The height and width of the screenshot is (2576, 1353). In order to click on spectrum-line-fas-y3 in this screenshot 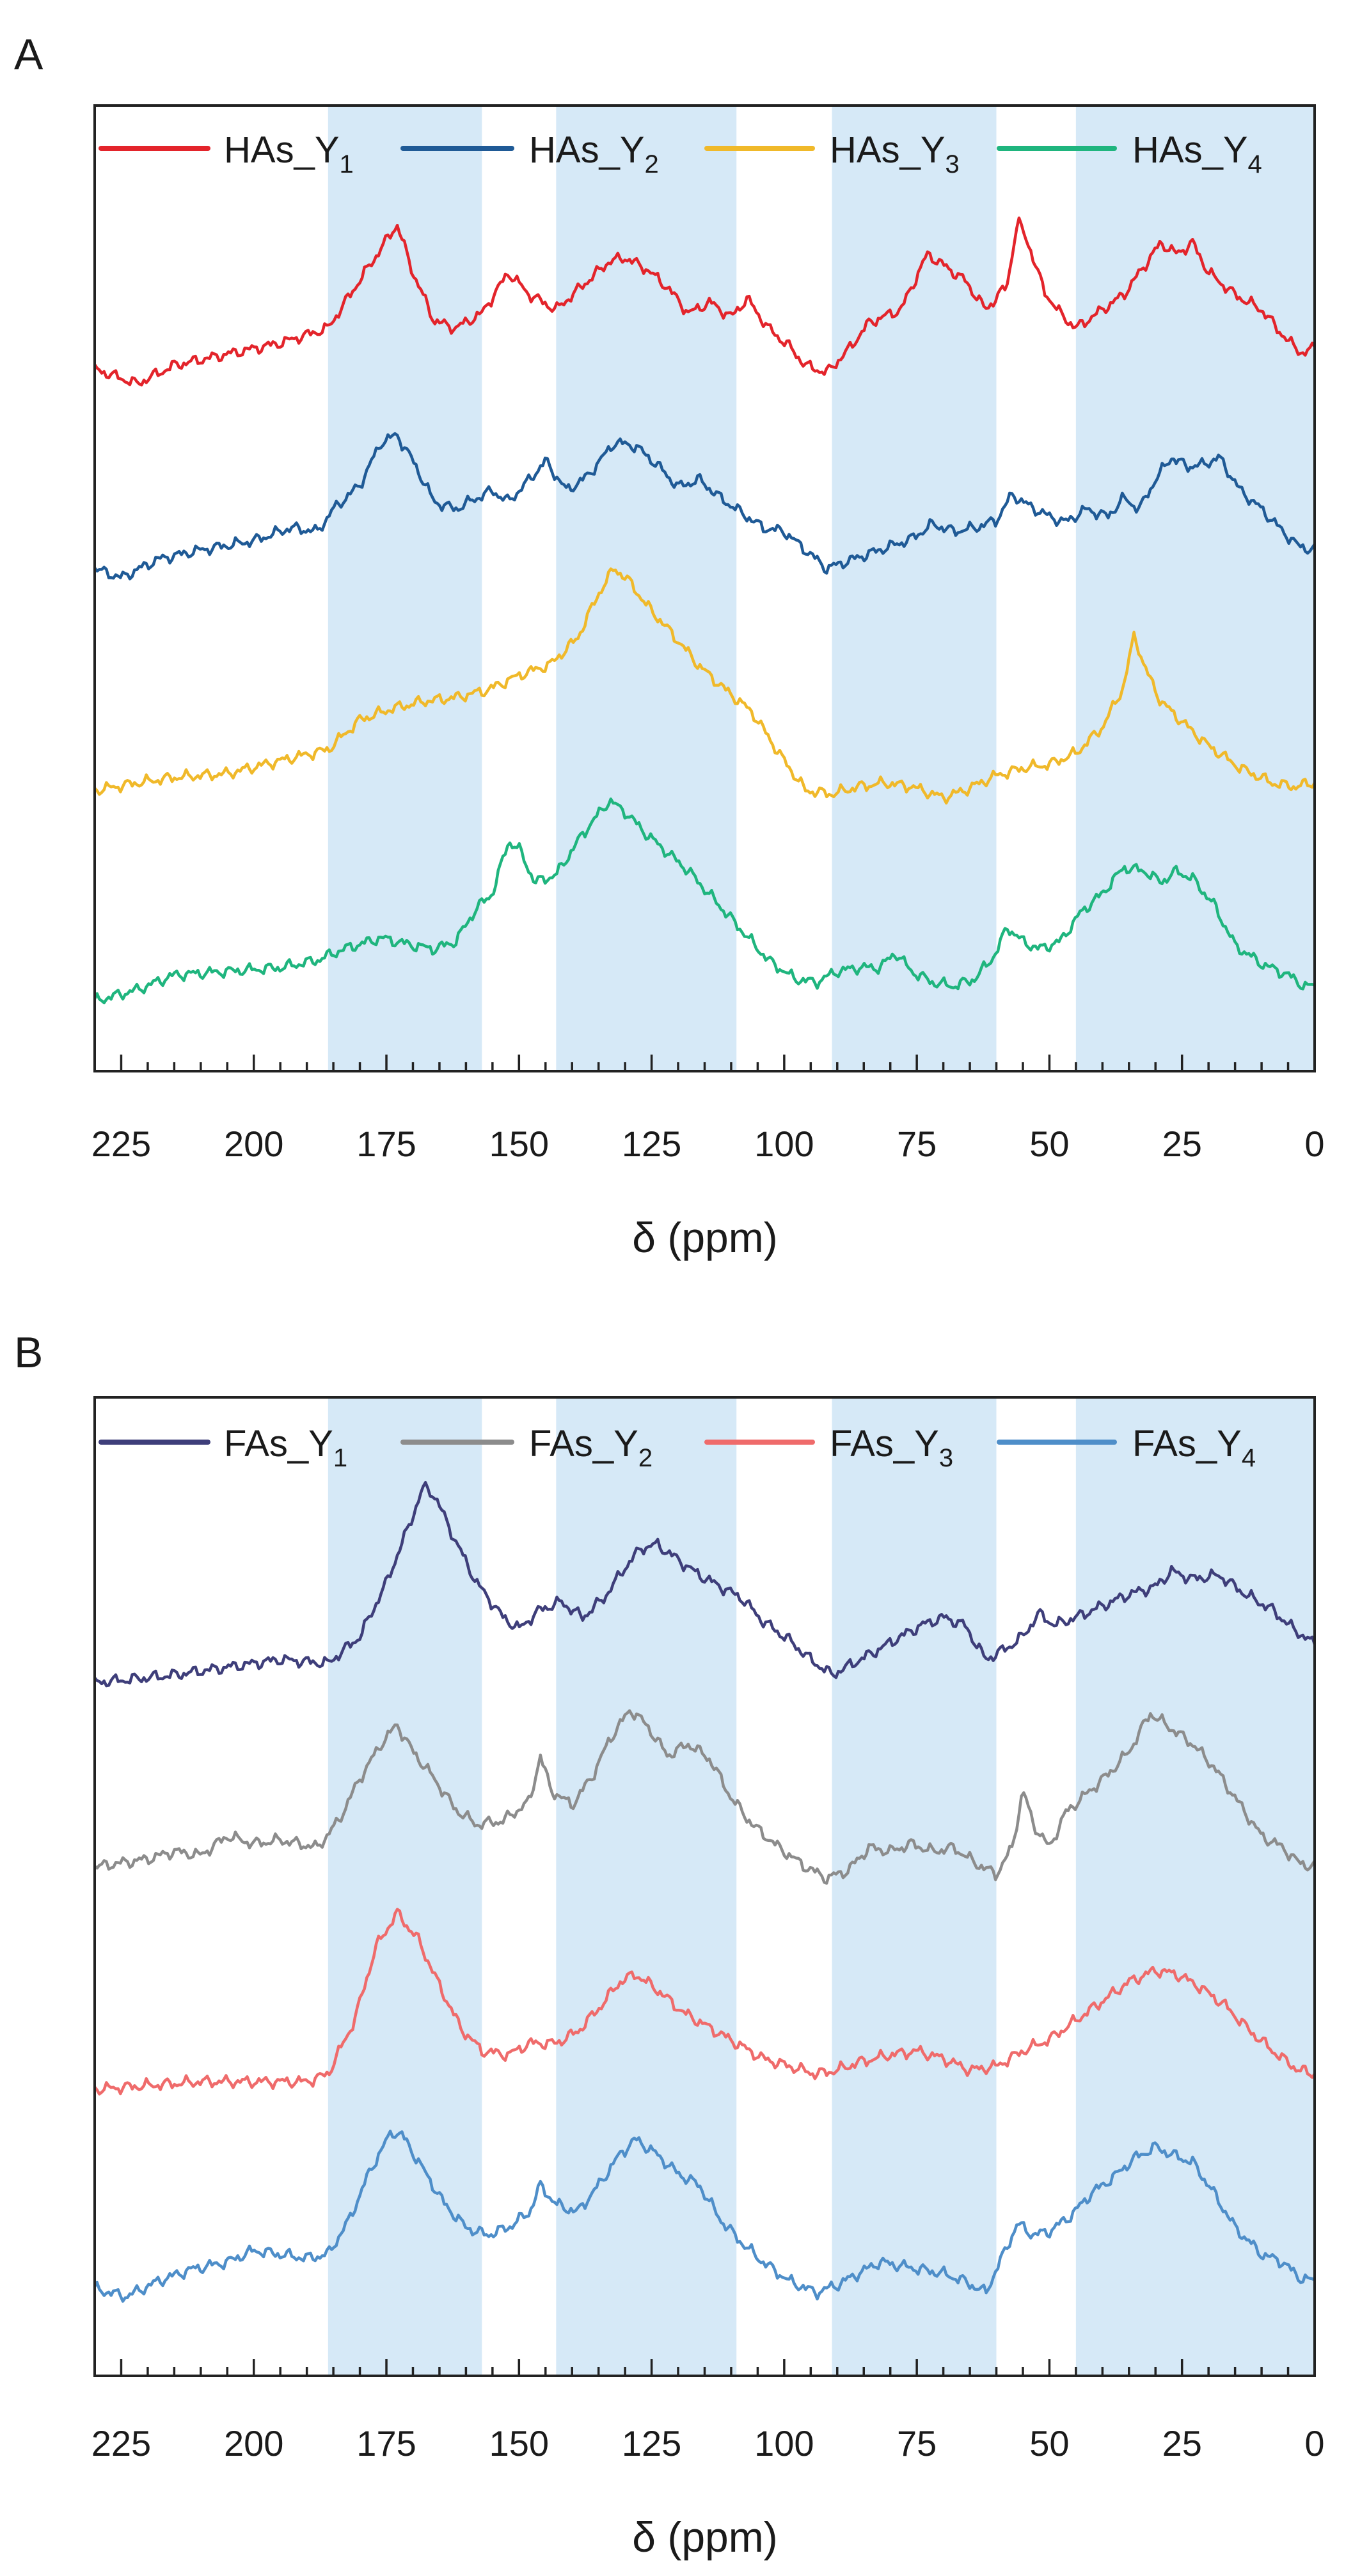, I will do `click(704, 2002)`.